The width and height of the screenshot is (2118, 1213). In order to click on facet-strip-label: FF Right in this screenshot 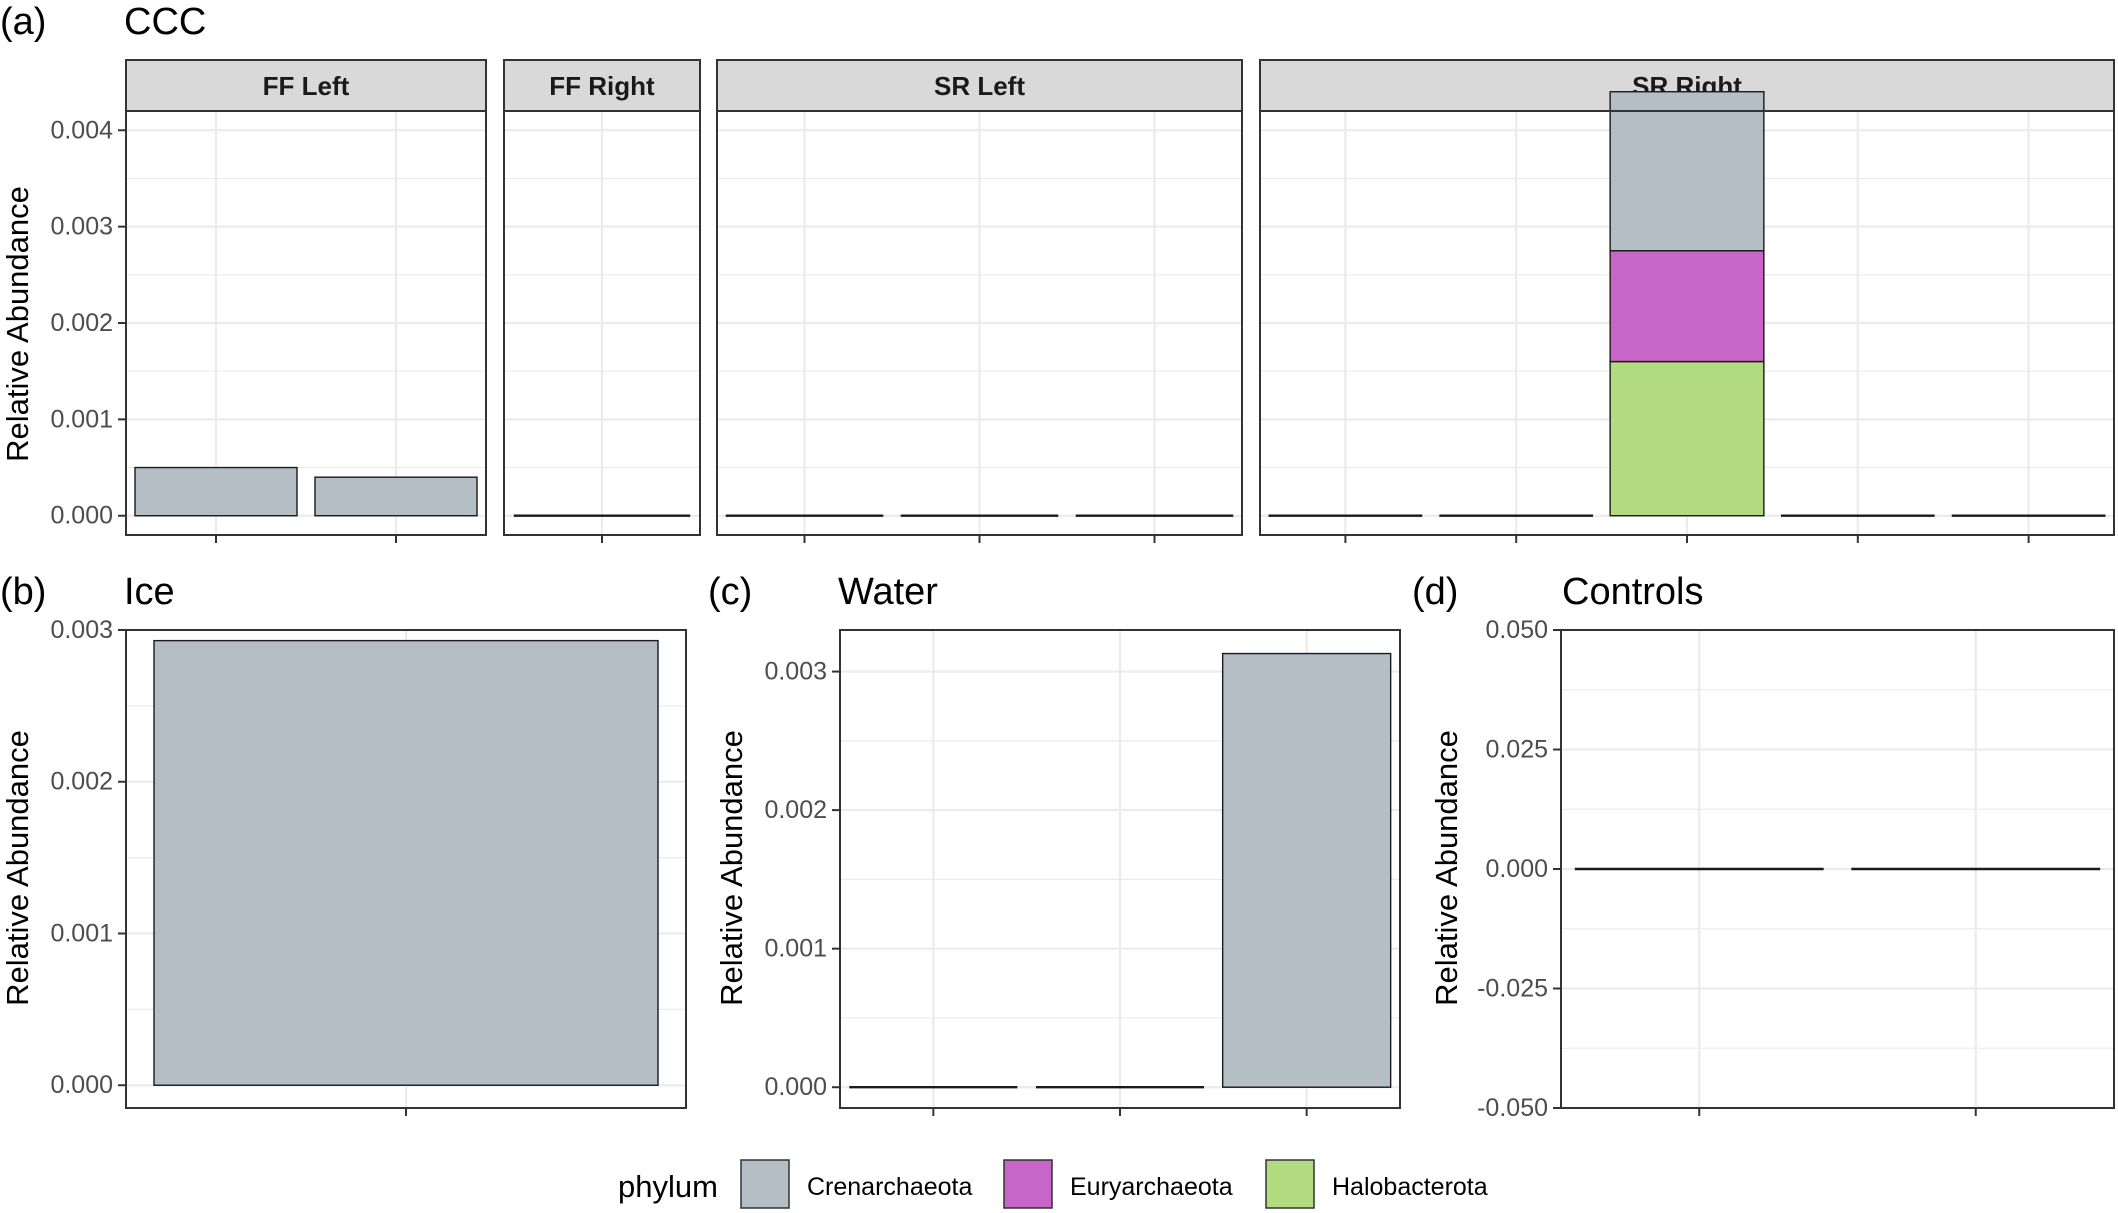, I will do `click(602, 86)`.